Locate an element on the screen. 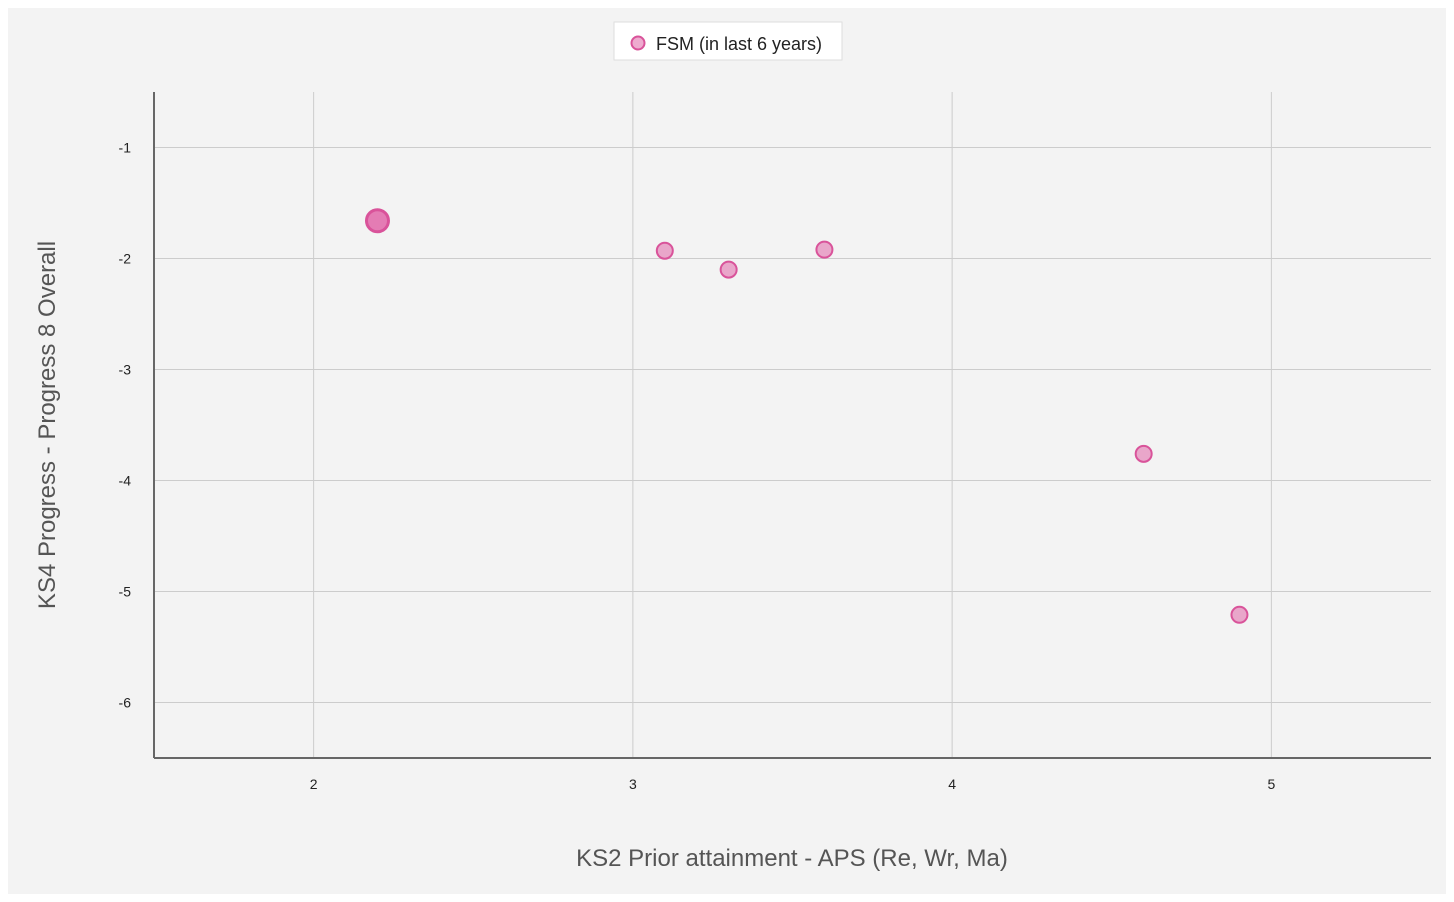 The height and width of the screenshot is (902, 1454). y-tick-labels: -1 -2 -3 -4 -5 -6 is located at coordinates (125, 425).